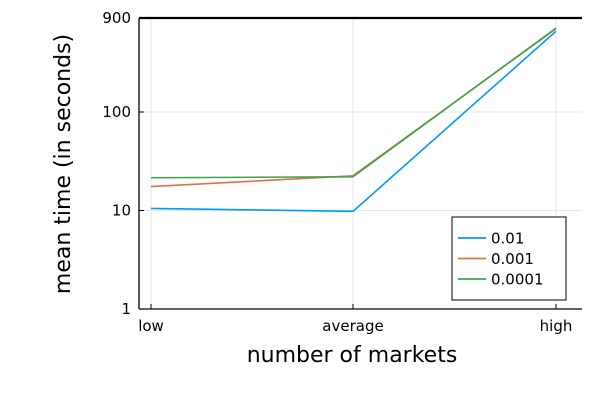  Describe the element at coordinates (121, 210) in the screenshot. I see `y-tick-label: 10` at that location.